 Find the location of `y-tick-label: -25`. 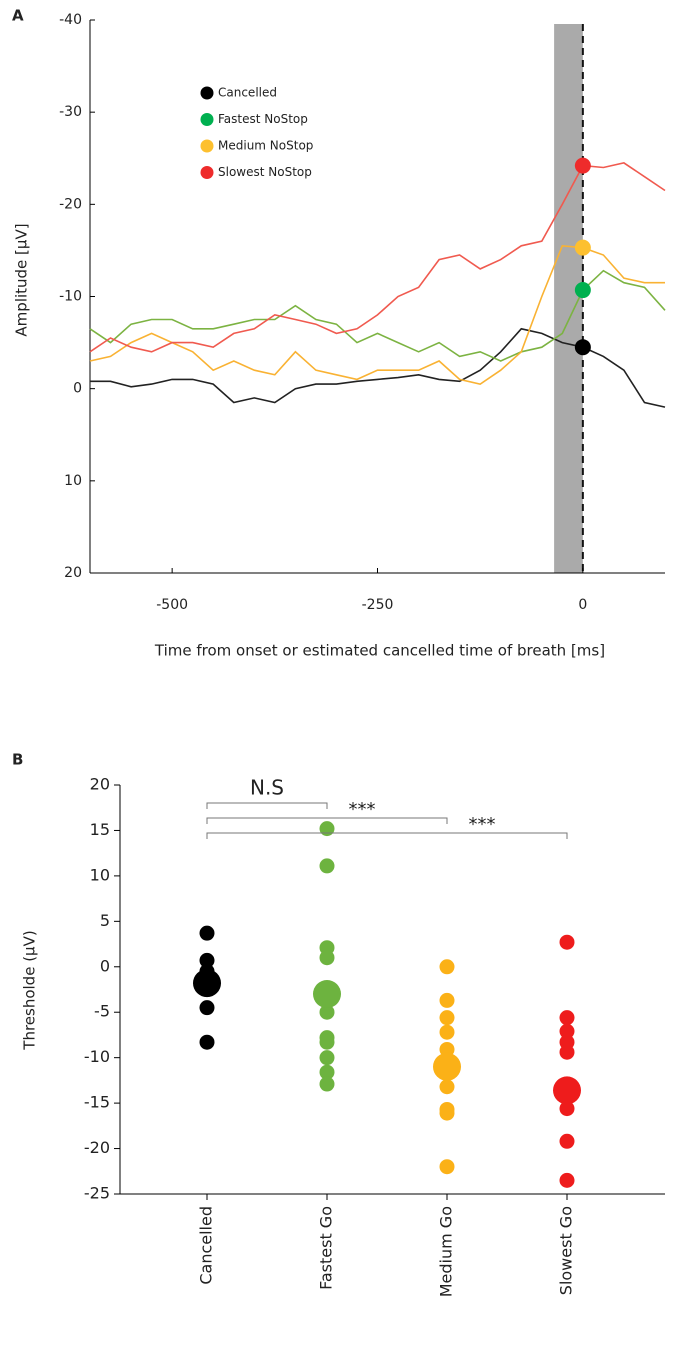

y-tick-label: -25 is located at coordinates (97, 1193).